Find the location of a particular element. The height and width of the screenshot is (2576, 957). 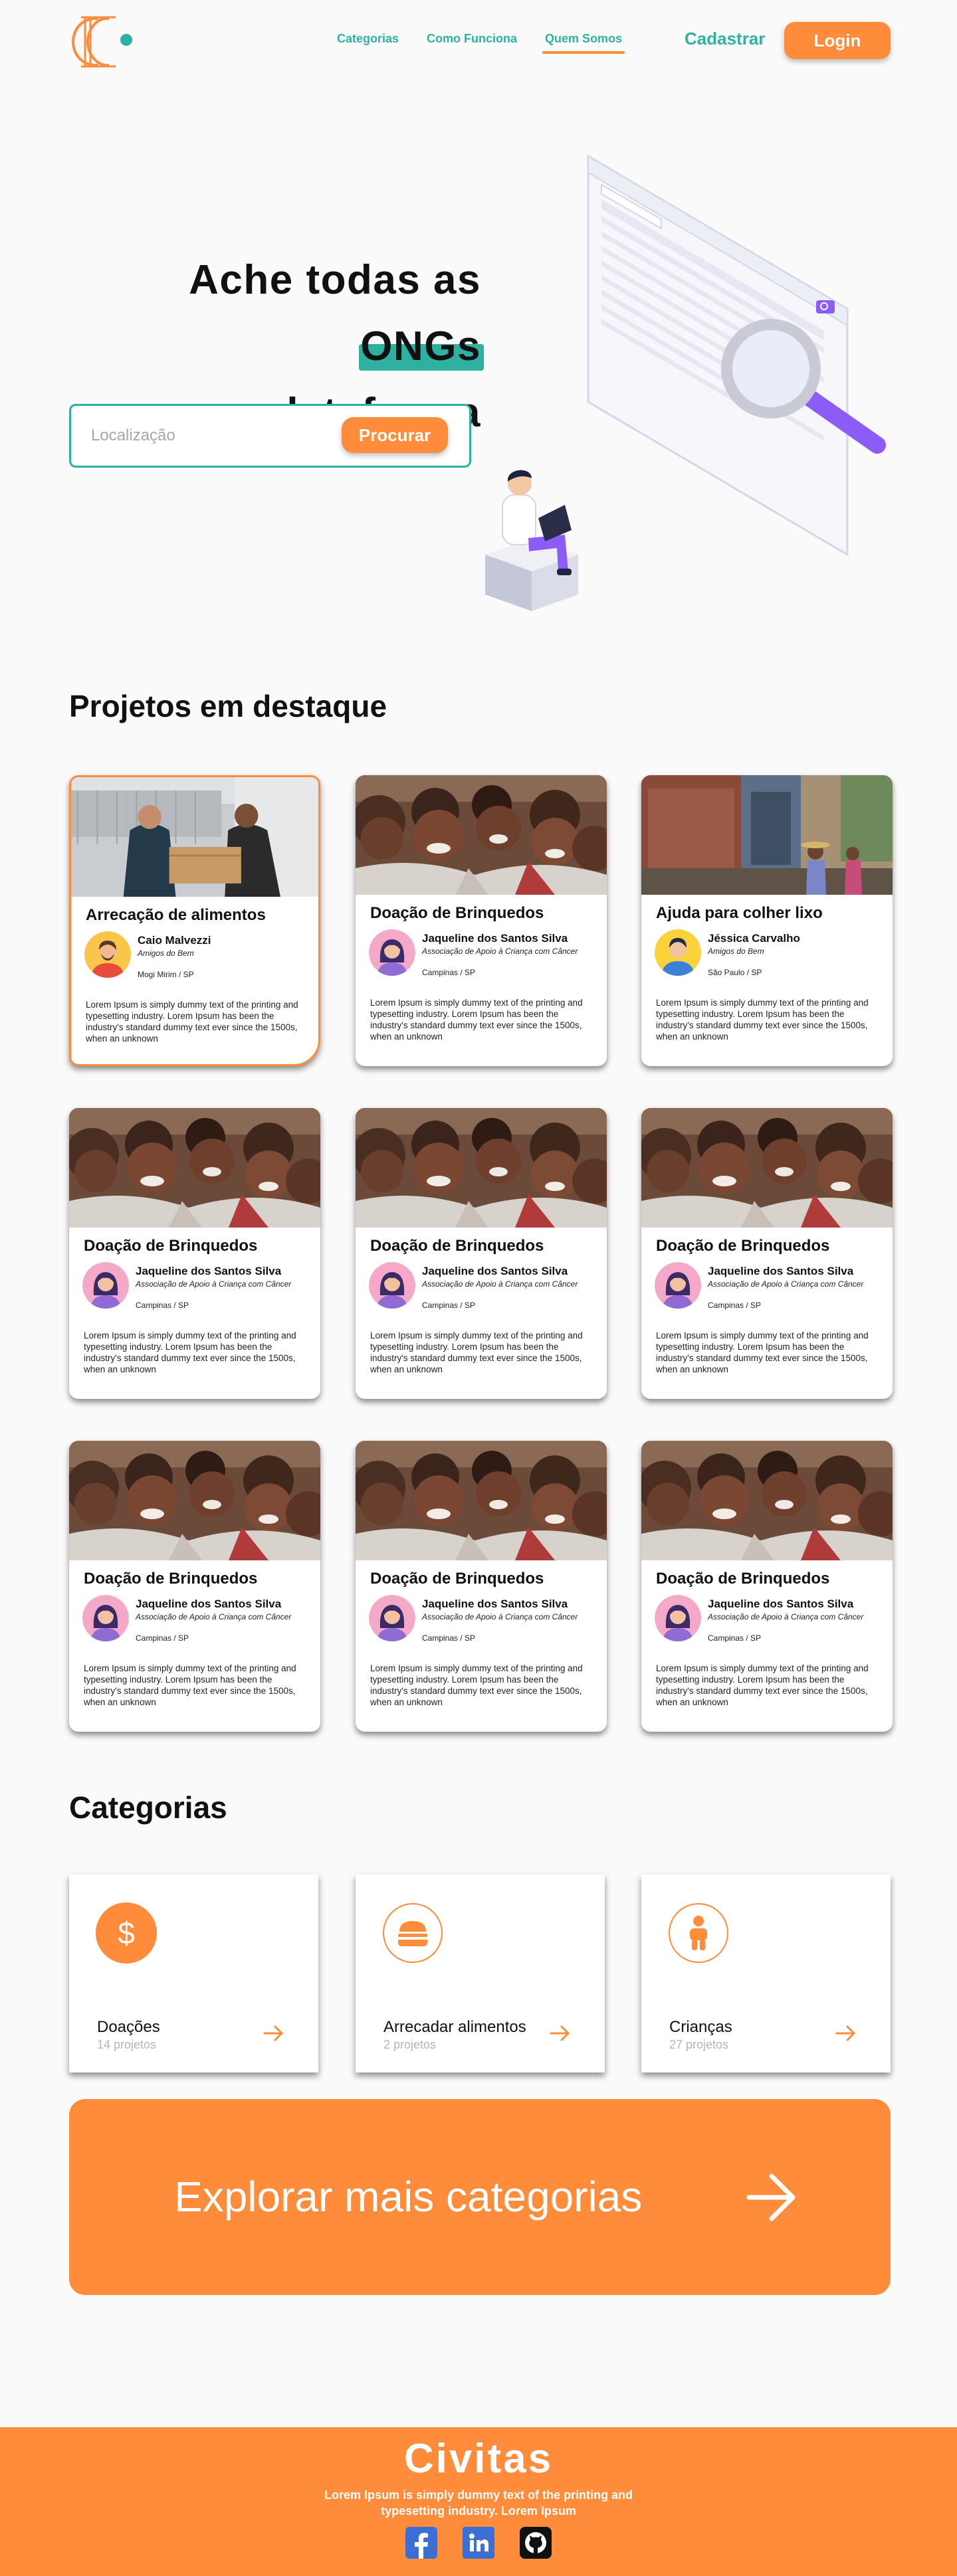

explore-categories-button: Explorar mais categorias is located at coordinates (480, 2197).